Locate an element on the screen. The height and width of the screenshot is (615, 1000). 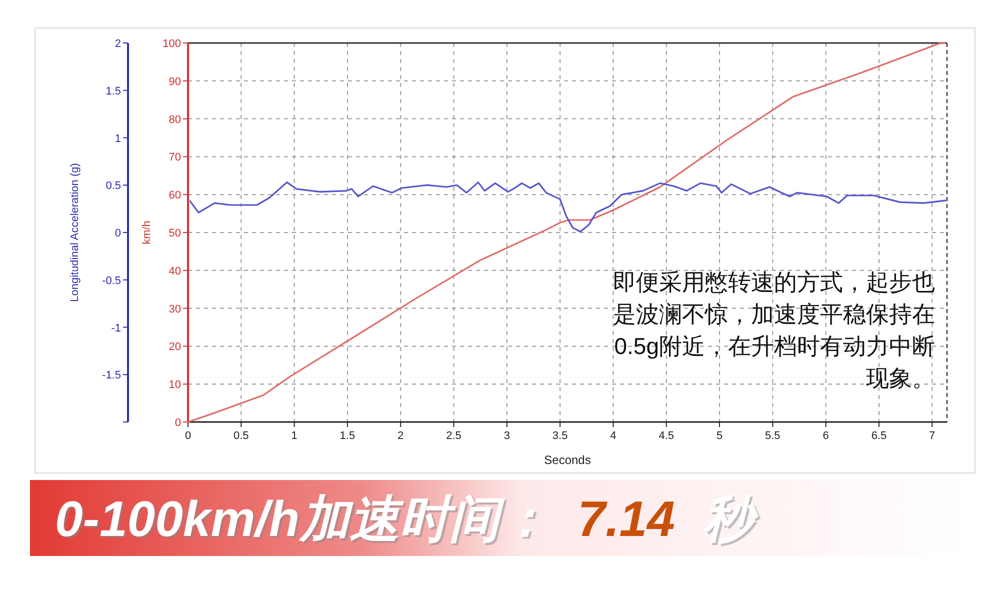
y-tick-label: 80 is located at coordinates (174, 120).